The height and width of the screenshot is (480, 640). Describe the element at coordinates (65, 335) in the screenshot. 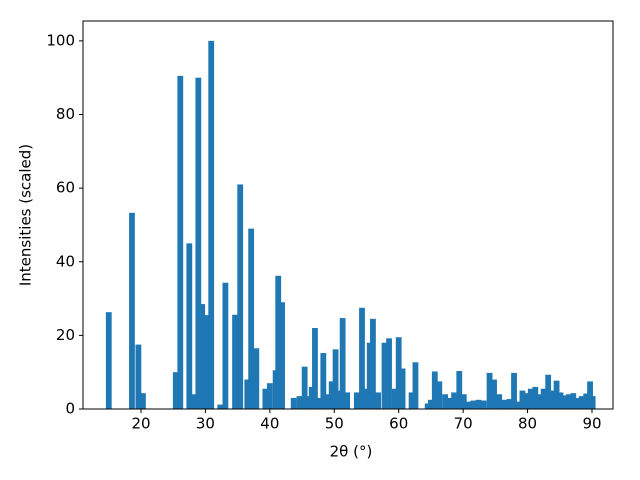

I see `y-tick-label: 20` at that location.